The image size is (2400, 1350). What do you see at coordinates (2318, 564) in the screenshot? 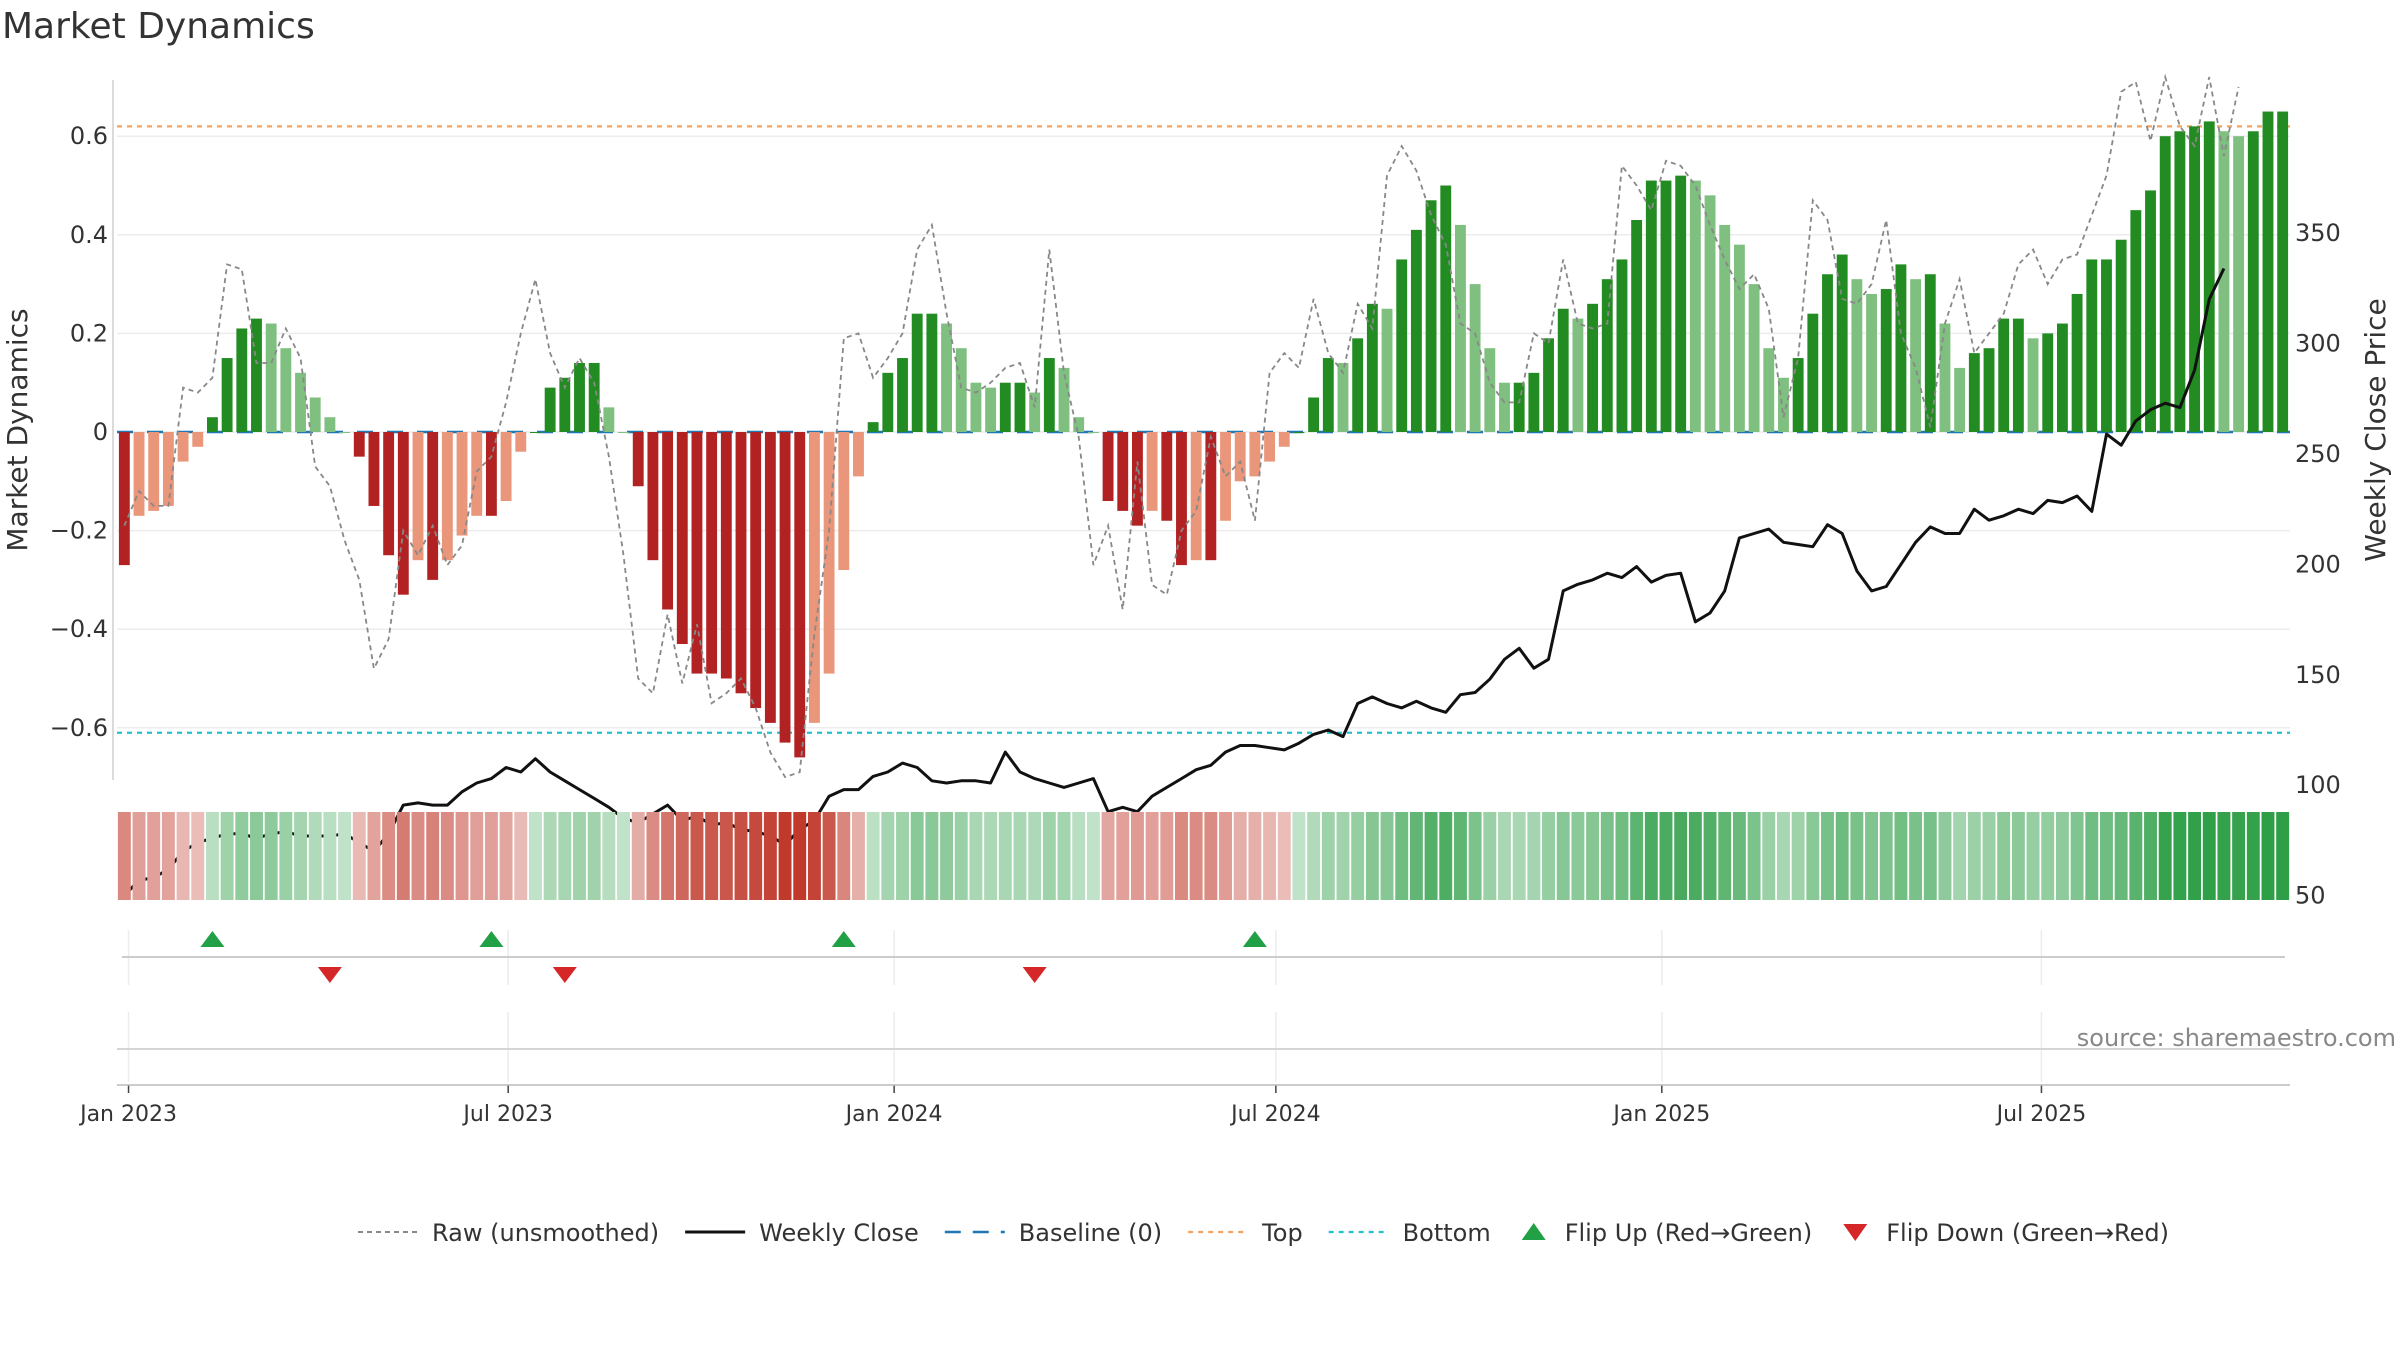
I see `y-tick-right: 200` at bounding box center [2318, 564].